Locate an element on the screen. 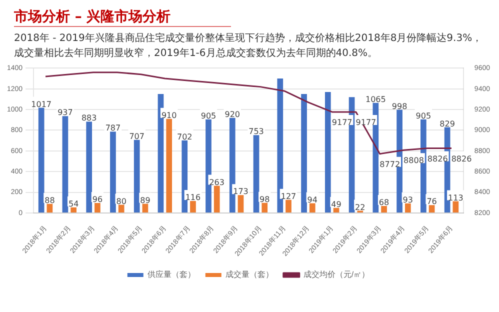 Image resolution: width=499 pixels, height=312 pixels. data-label: 76 is located at coordinates (431, 201).